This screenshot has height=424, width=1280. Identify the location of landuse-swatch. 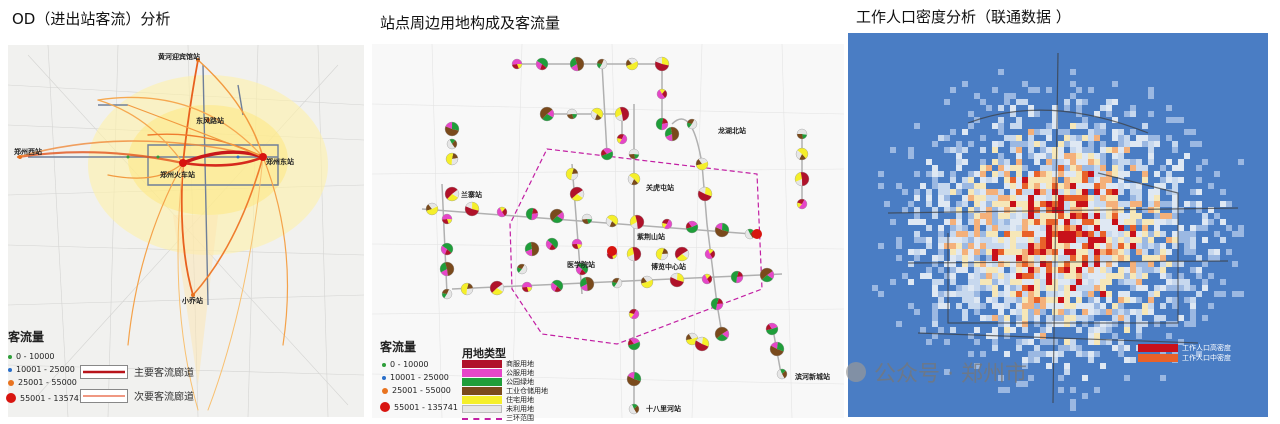
(482, 373).